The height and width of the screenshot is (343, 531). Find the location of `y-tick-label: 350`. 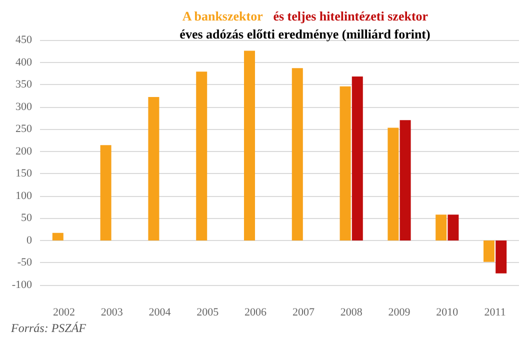

y-tick-label: 350 is located at coordinates (24, 84).